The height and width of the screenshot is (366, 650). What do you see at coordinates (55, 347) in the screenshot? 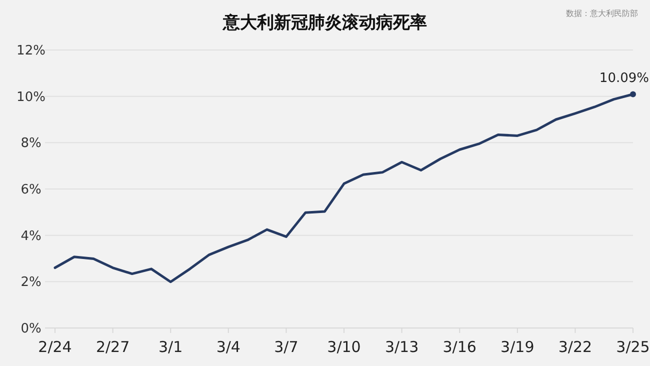
I see `x-tick-label: 2/24` at bounding box center [55, 347].